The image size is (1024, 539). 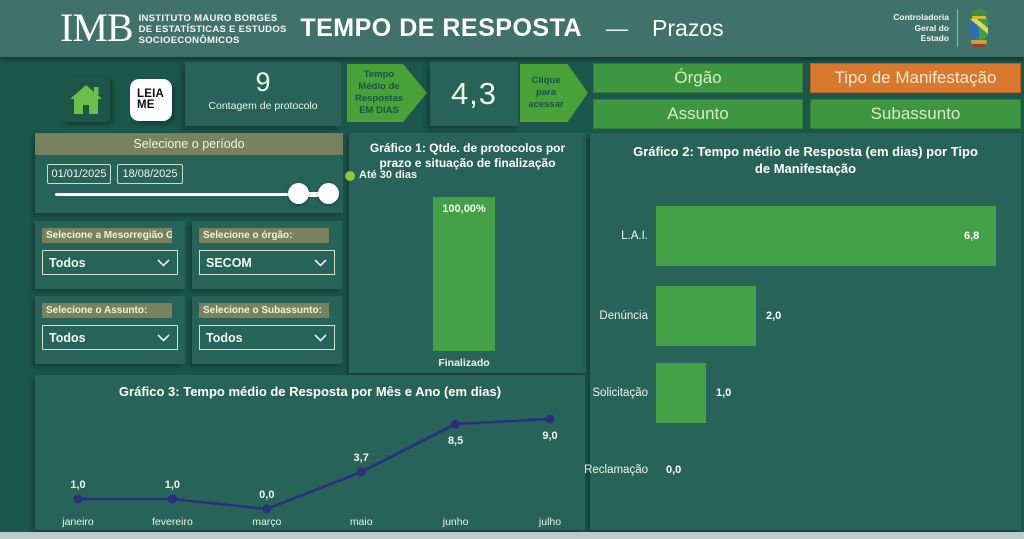 I want to click on page-bottom-strip, so click(x=512, y=535).